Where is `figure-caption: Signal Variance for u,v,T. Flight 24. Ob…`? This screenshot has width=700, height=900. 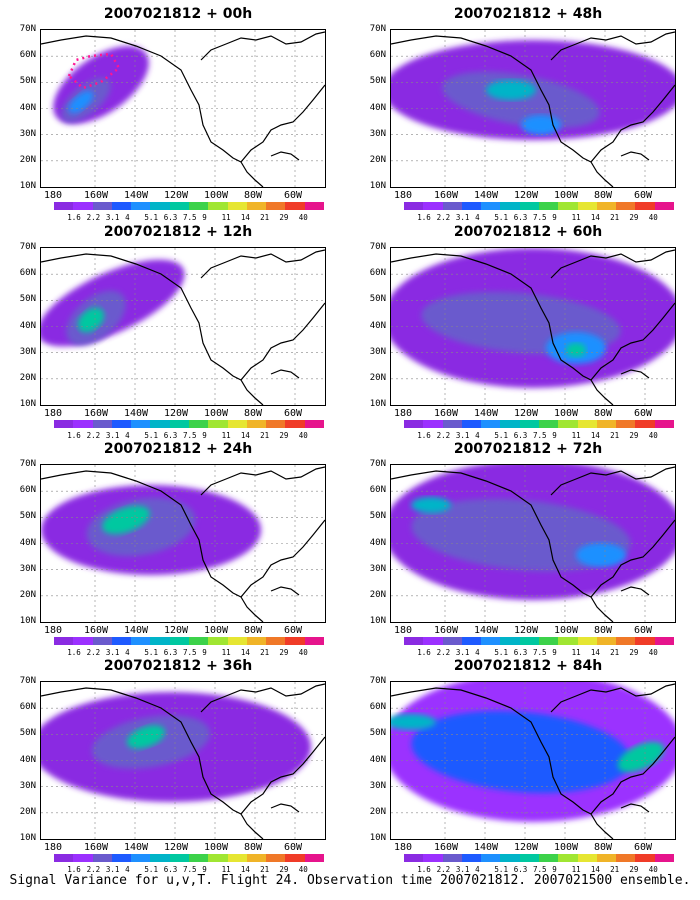 figure-caption: Signal Variance for u,v,T. Flight 24. Ob… is located at coordinates (350, 880).